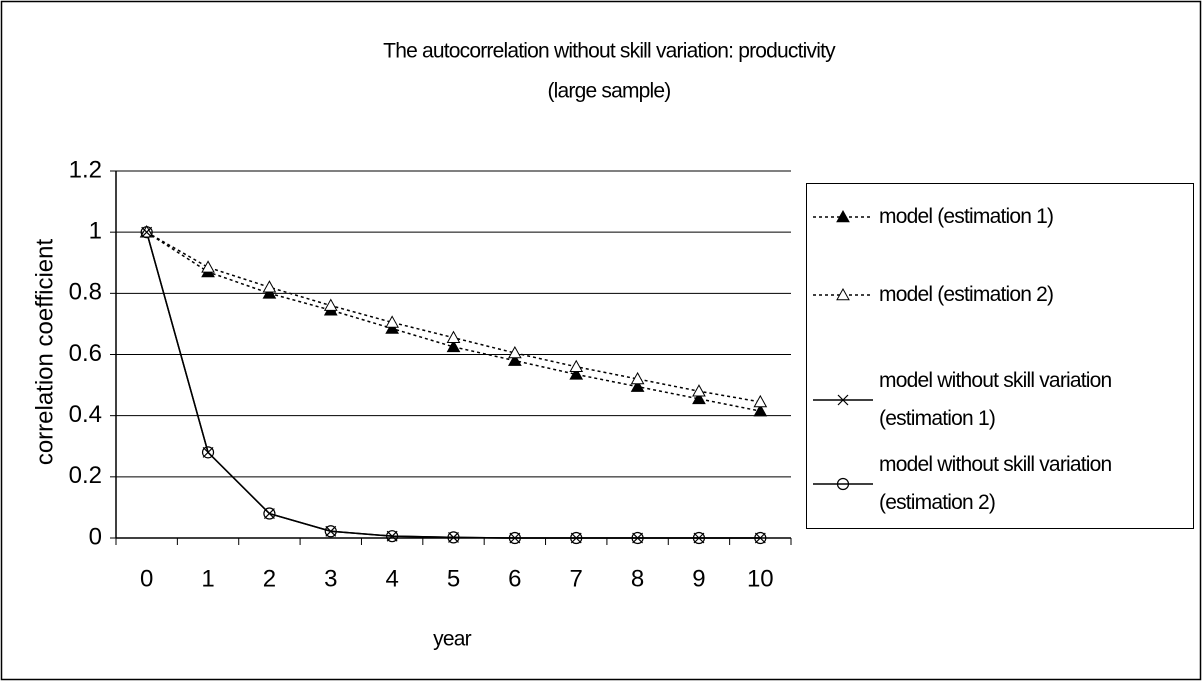  I want to click on y-tick-label: 1, so click(95, 231).